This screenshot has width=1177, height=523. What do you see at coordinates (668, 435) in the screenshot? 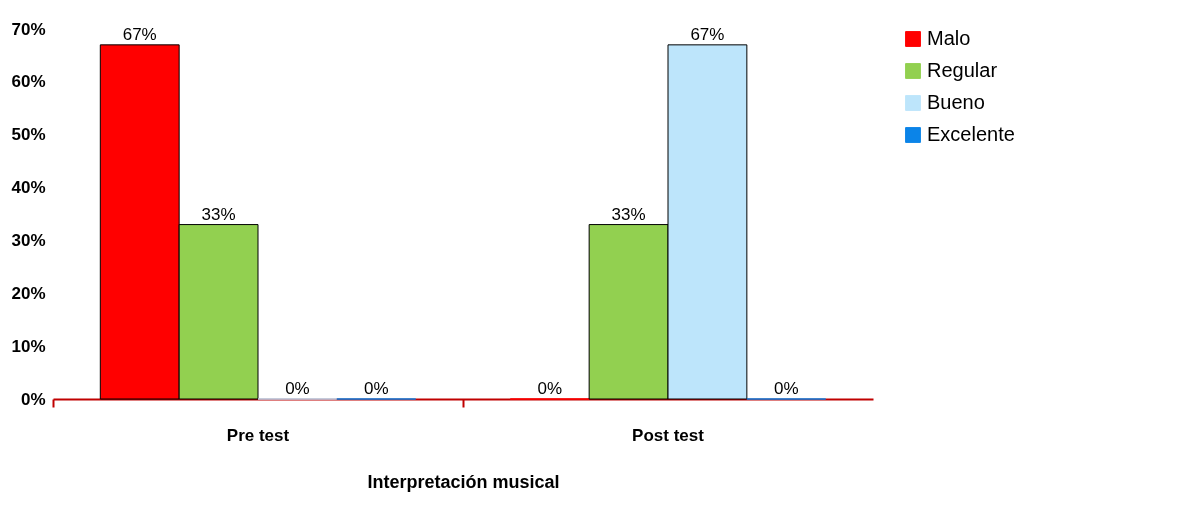
I see `x-tick-label: Post test` at bounding box center [668, 435].